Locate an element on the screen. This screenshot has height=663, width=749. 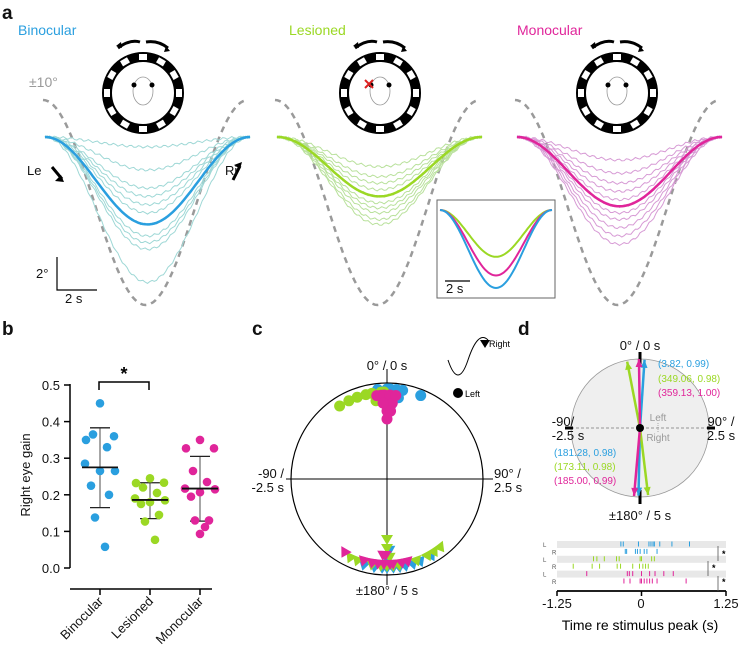
b-ylabel: Right eye gain is located at coordinates (25, 474).